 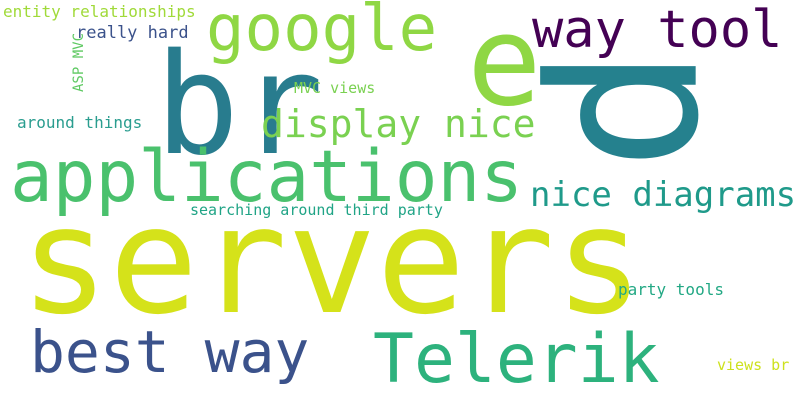 What do you see at coordinates (80, 122) in the screenshot?
I see `word-around-things: around things` at bounding box center [80, 122].